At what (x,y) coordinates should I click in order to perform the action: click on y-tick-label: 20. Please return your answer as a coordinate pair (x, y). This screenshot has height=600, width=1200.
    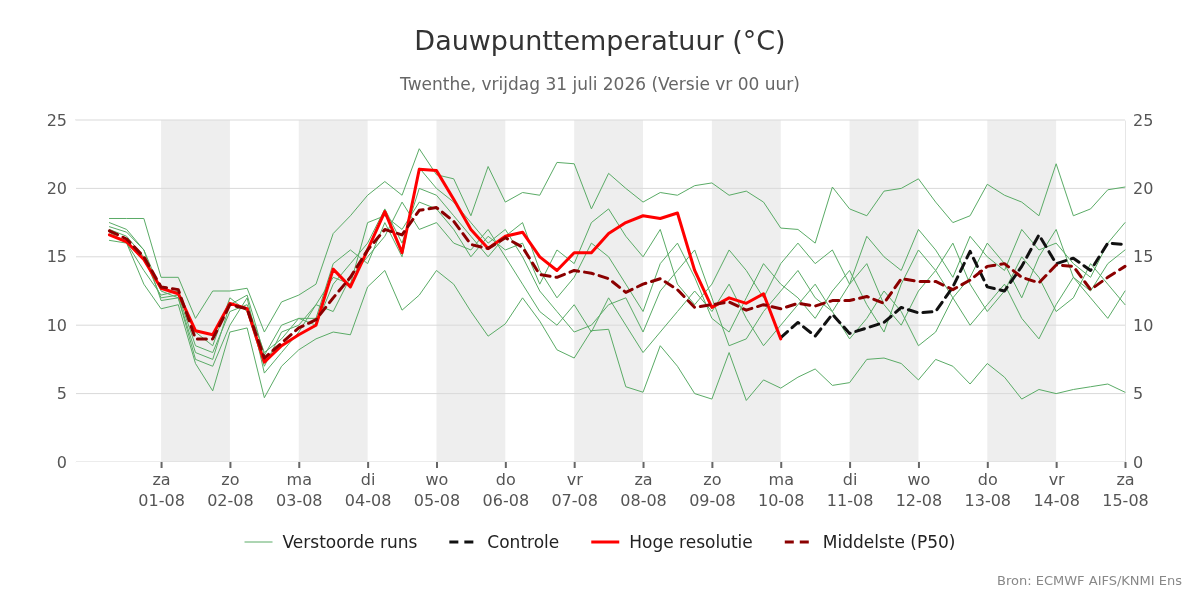
    Looking at the image, I should click on (56, 189).